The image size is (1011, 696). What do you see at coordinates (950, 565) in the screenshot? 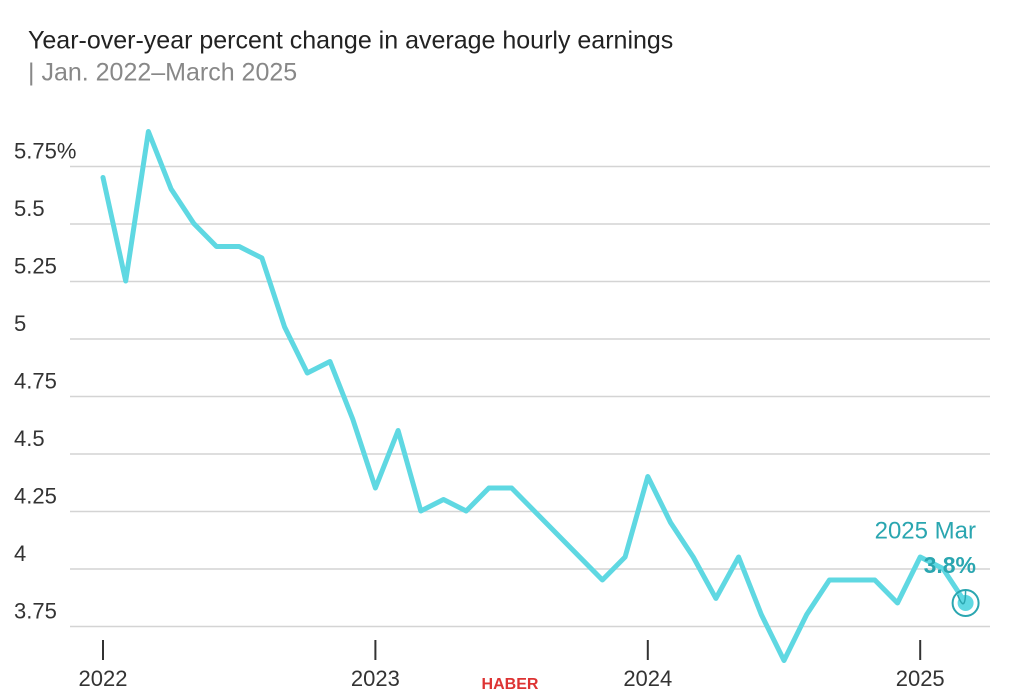
I see `annotation-value: 3.8%` at bounding box center [950, 565].